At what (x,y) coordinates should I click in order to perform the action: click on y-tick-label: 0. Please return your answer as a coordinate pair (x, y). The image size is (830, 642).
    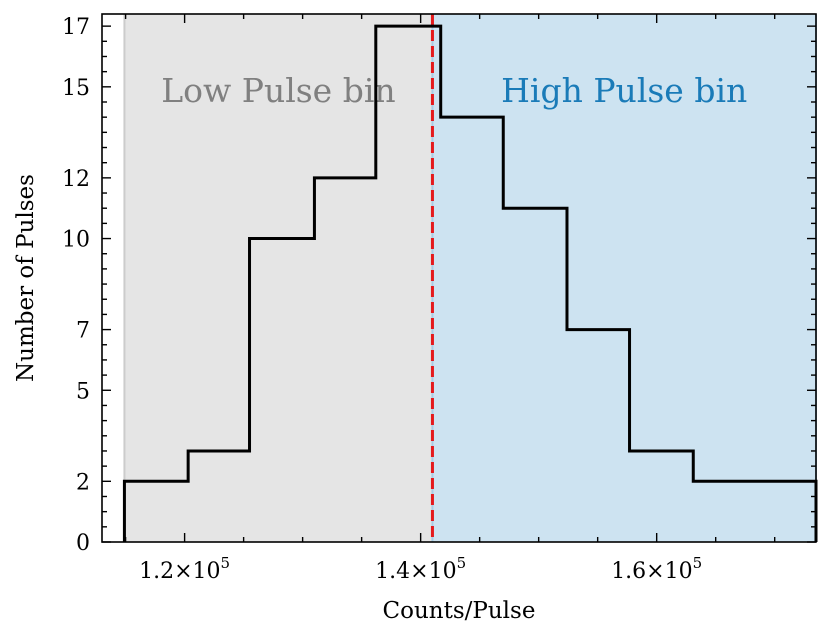
    Looking at the image, I should click on (83, 543).